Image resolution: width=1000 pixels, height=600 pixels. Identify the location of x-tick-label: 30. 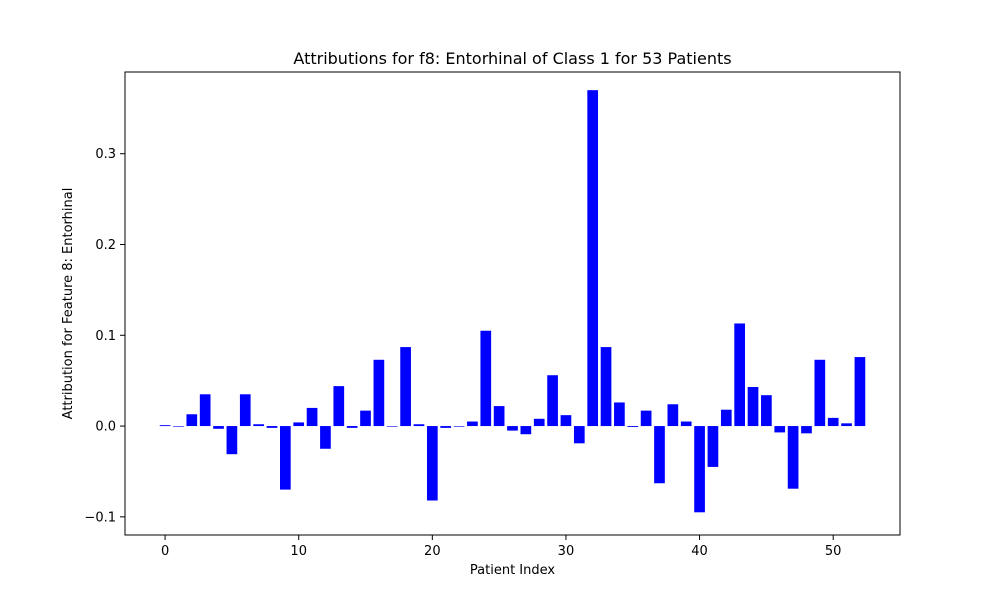
(566, 551).